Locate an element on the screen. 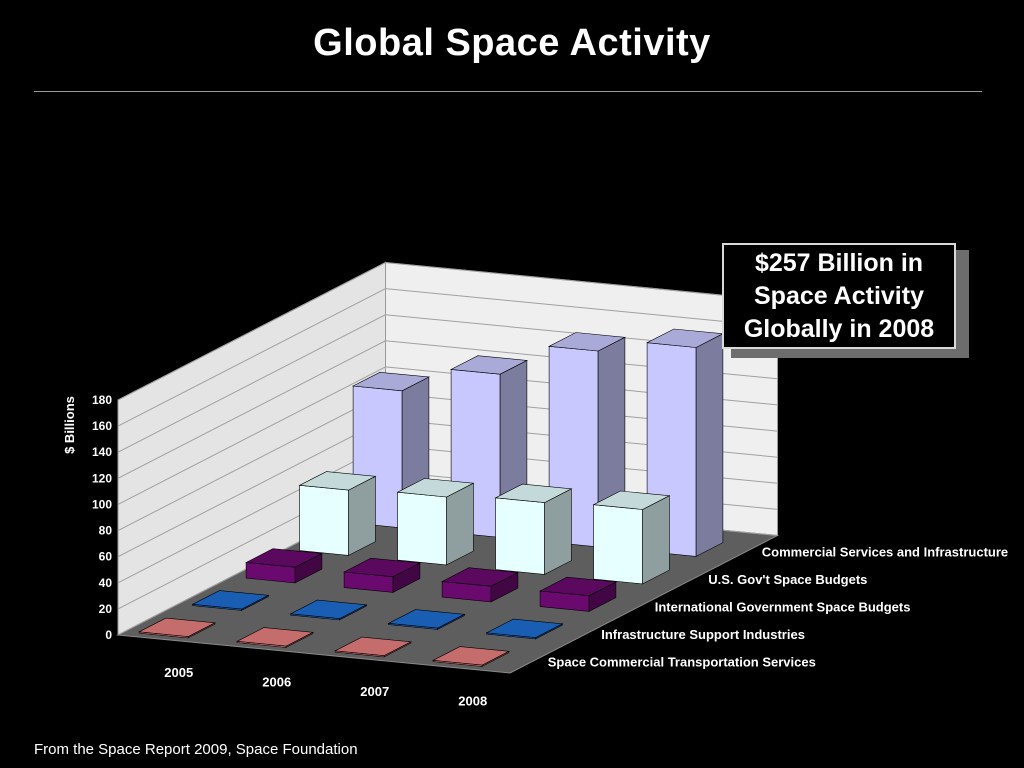 Image resolution: width=1024 pixels, height=768 pixels. y-tick-label: 100 is located at coordinates (102, 504).